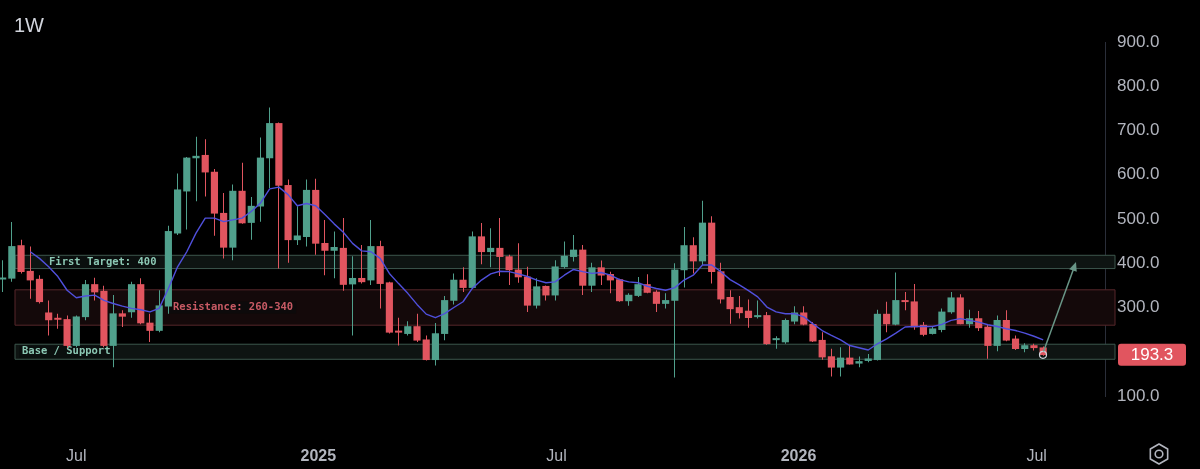 The width and height of the screenshot is (1200, 469). What do you see at coordinates (1138, 174) in the screenshot?
I see `y-tick-label: 600.0` at bounding box center [1138, 174].